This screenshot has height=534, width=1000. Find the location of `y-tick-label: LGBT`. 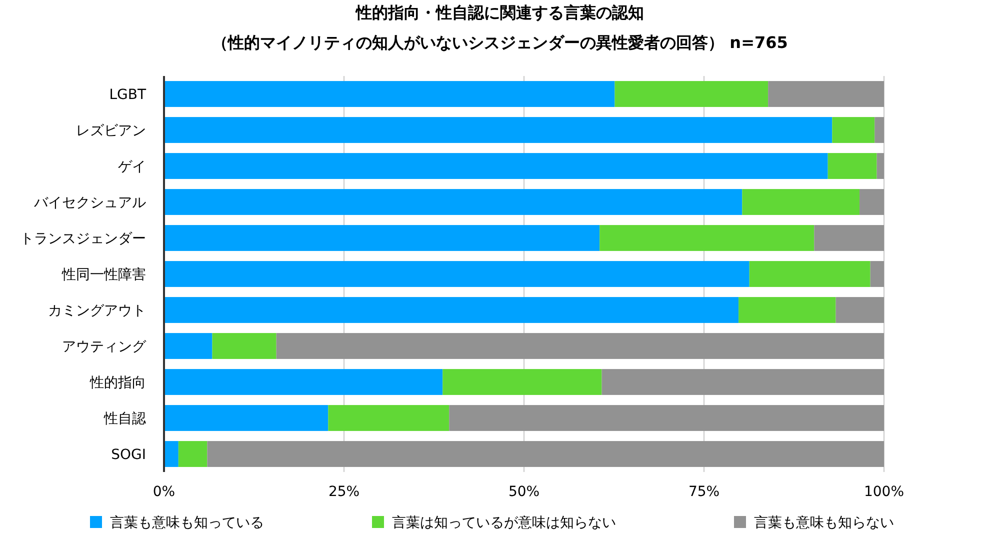

y-tick-label: LGBT is located at coordinates (127, 95).